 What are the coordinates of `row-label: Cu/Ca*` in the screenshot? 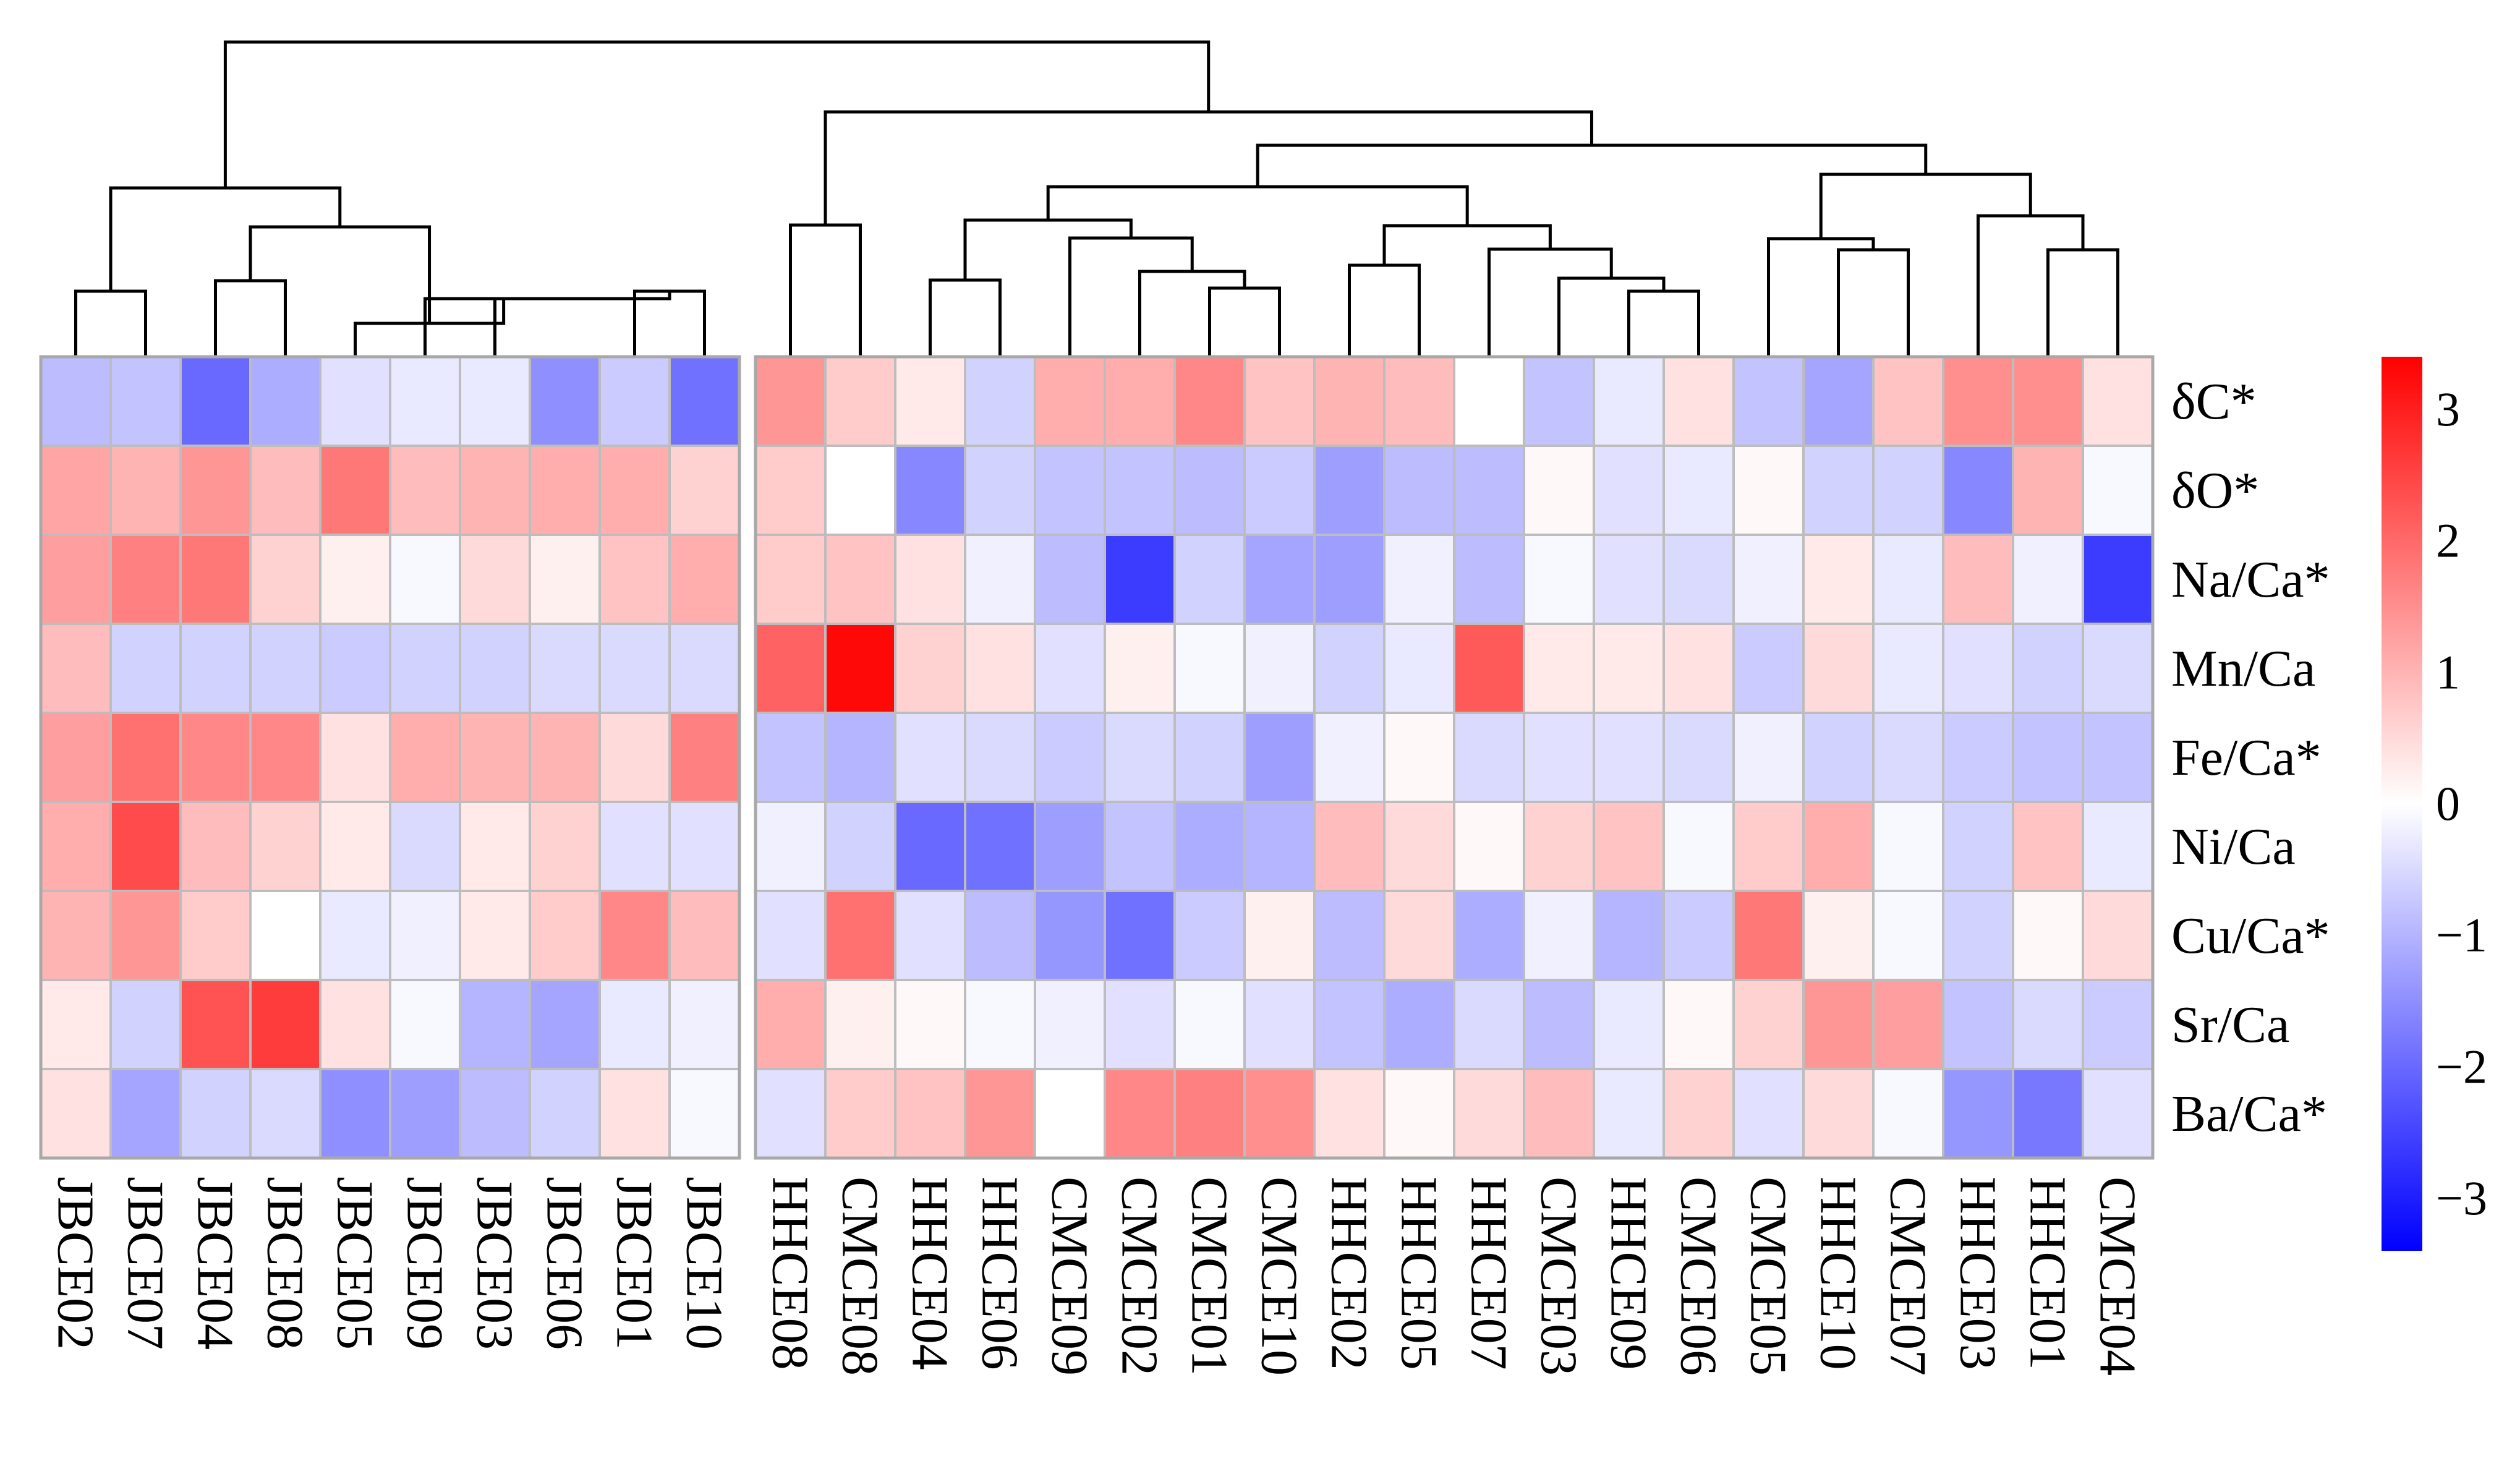 It's located at (2250, 936).